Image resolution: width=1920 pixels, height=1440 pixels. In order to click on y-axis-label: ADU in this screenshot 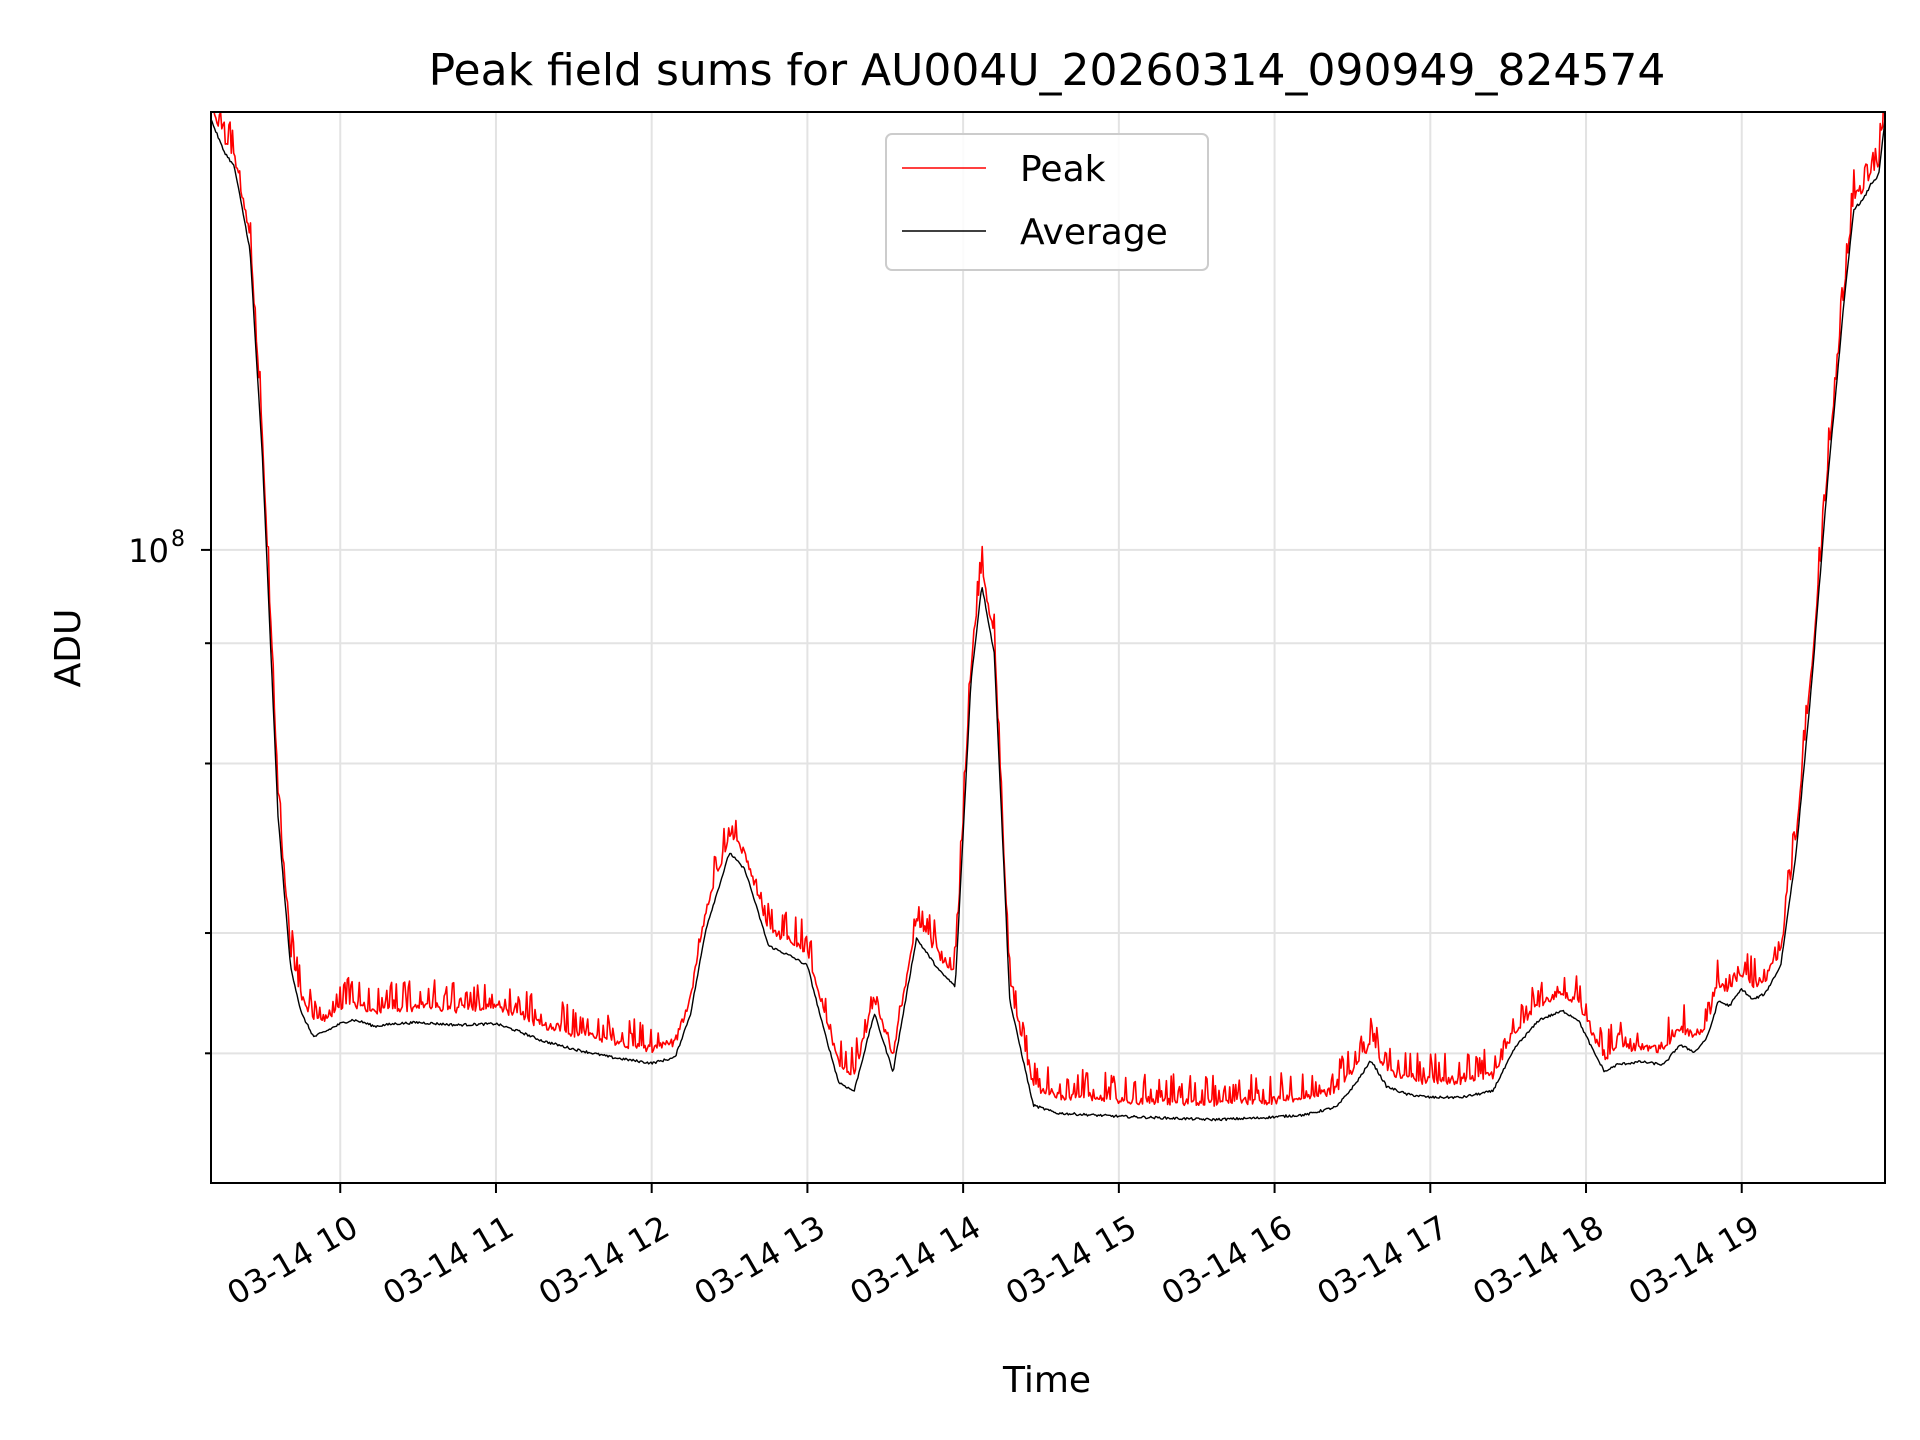, I will do `click(68, 648)`.